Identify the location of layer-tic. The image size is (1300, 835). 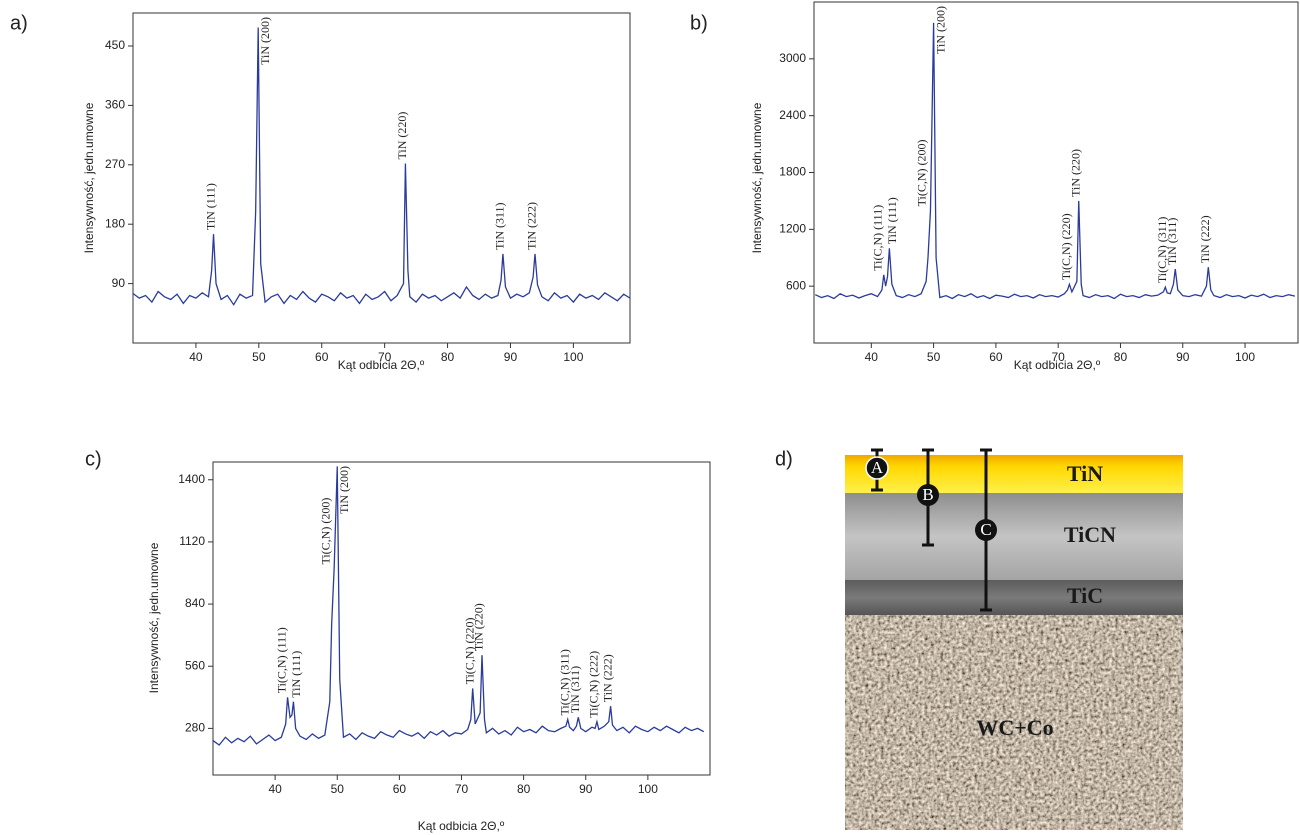
(1014, 597).